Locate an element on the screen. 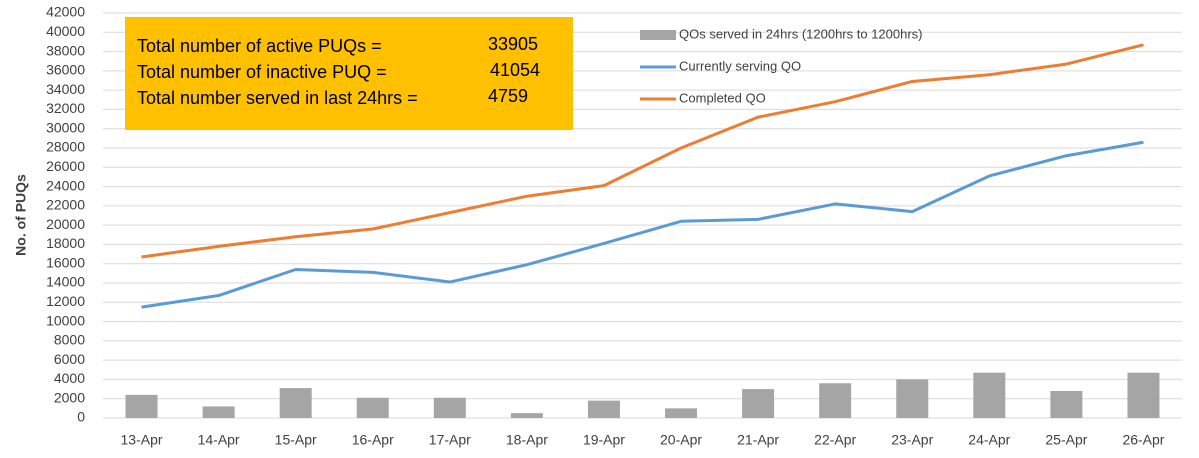  x-tick-label: 23-Apr is located at coordinates (912, 440).